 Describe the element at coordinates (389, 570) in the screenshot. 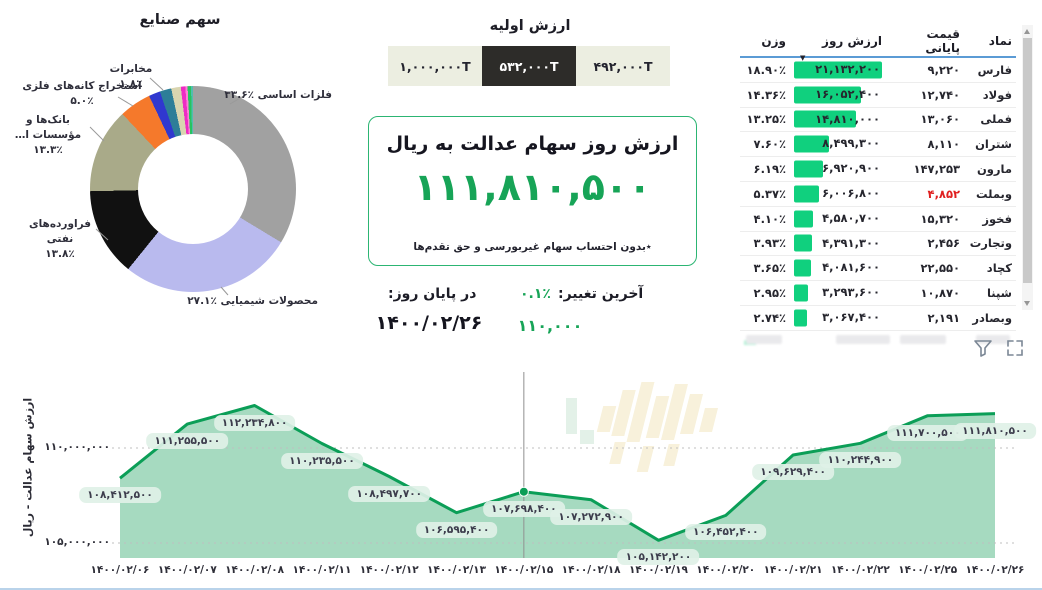

I see `x-tick-label: ۱۴۰۰/۰۲/۱۲` at that location.